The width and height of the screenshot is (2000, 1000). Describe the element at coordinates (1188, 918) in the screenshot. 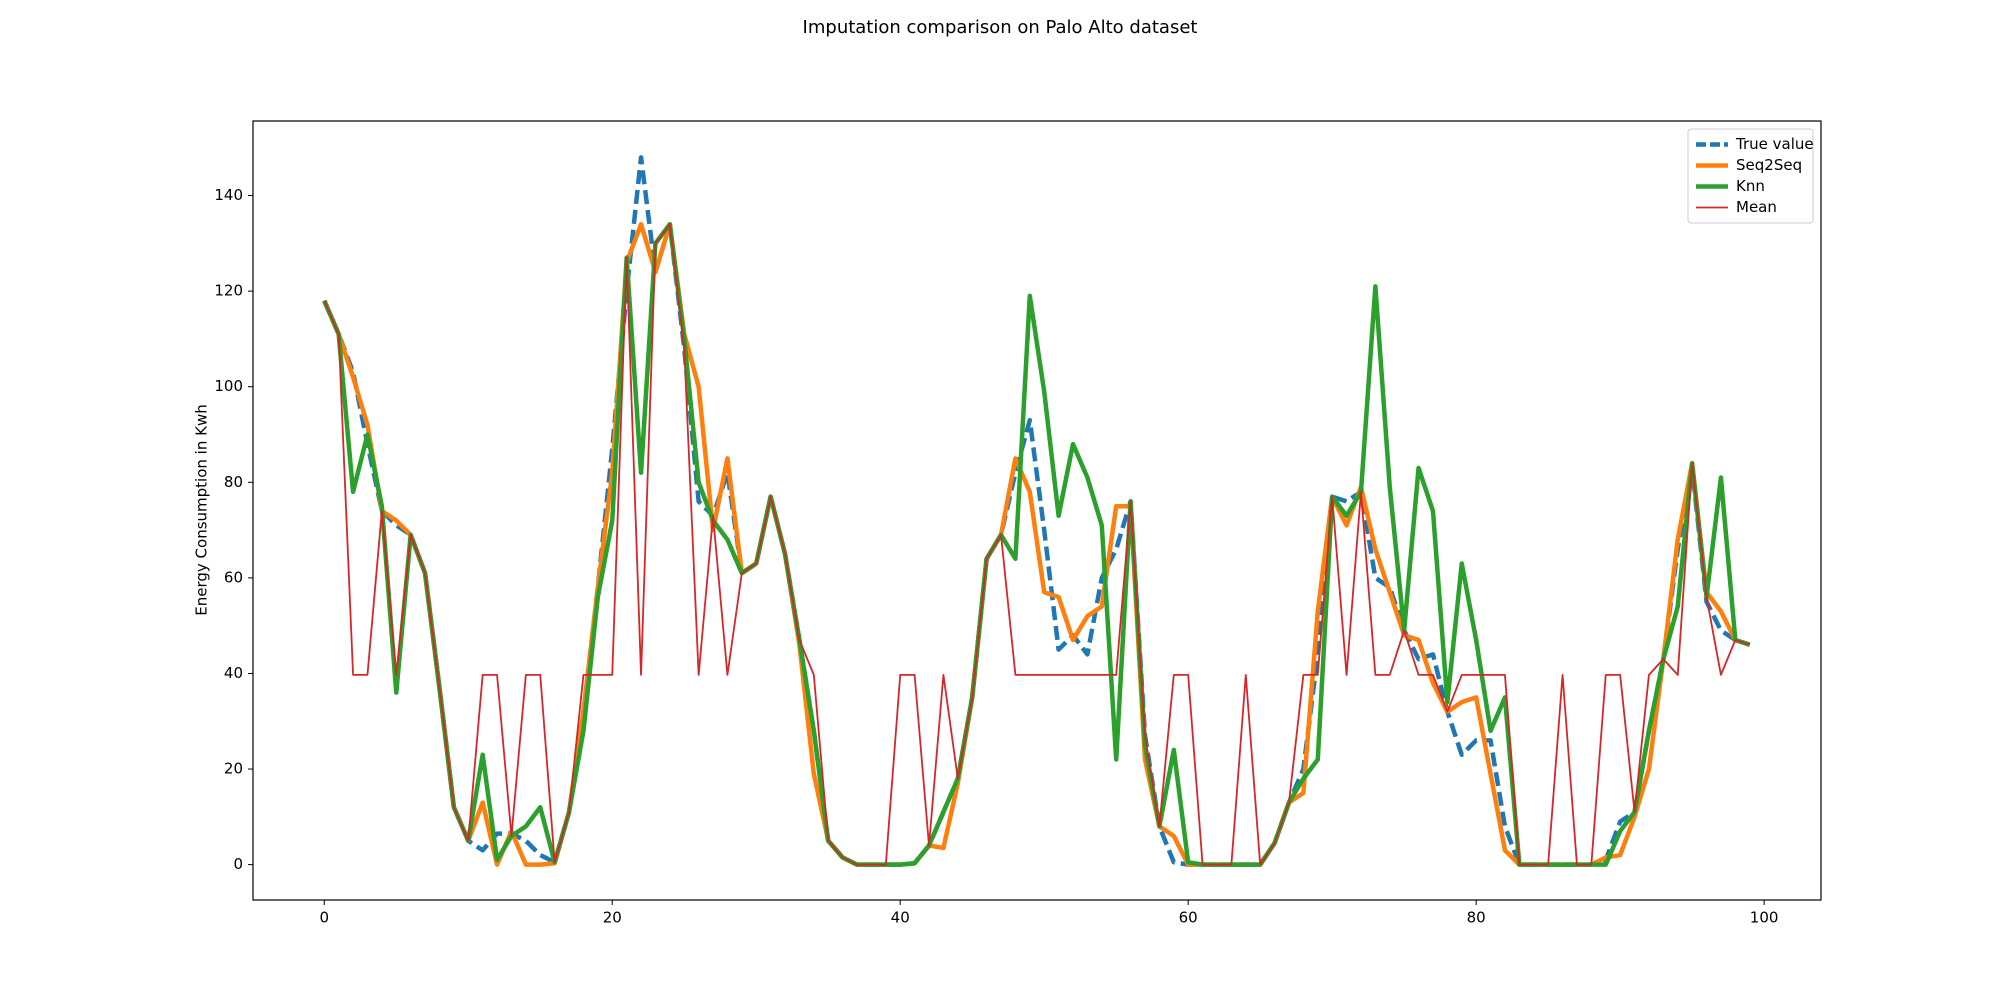

I see `x-tick-label: 60` at that location.